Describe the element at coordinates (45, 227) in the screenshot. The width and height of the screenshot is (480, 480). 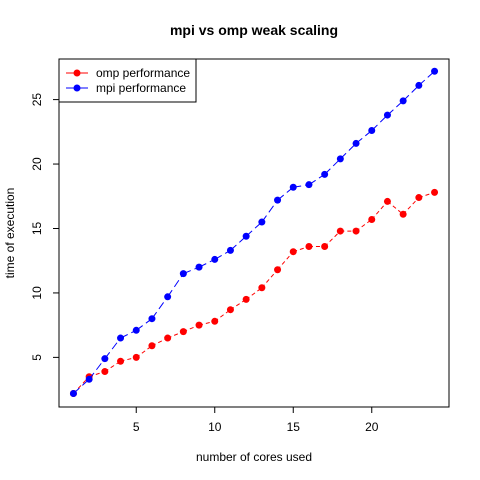
I see `y-axis: 5 10 15 20 25` at that location.